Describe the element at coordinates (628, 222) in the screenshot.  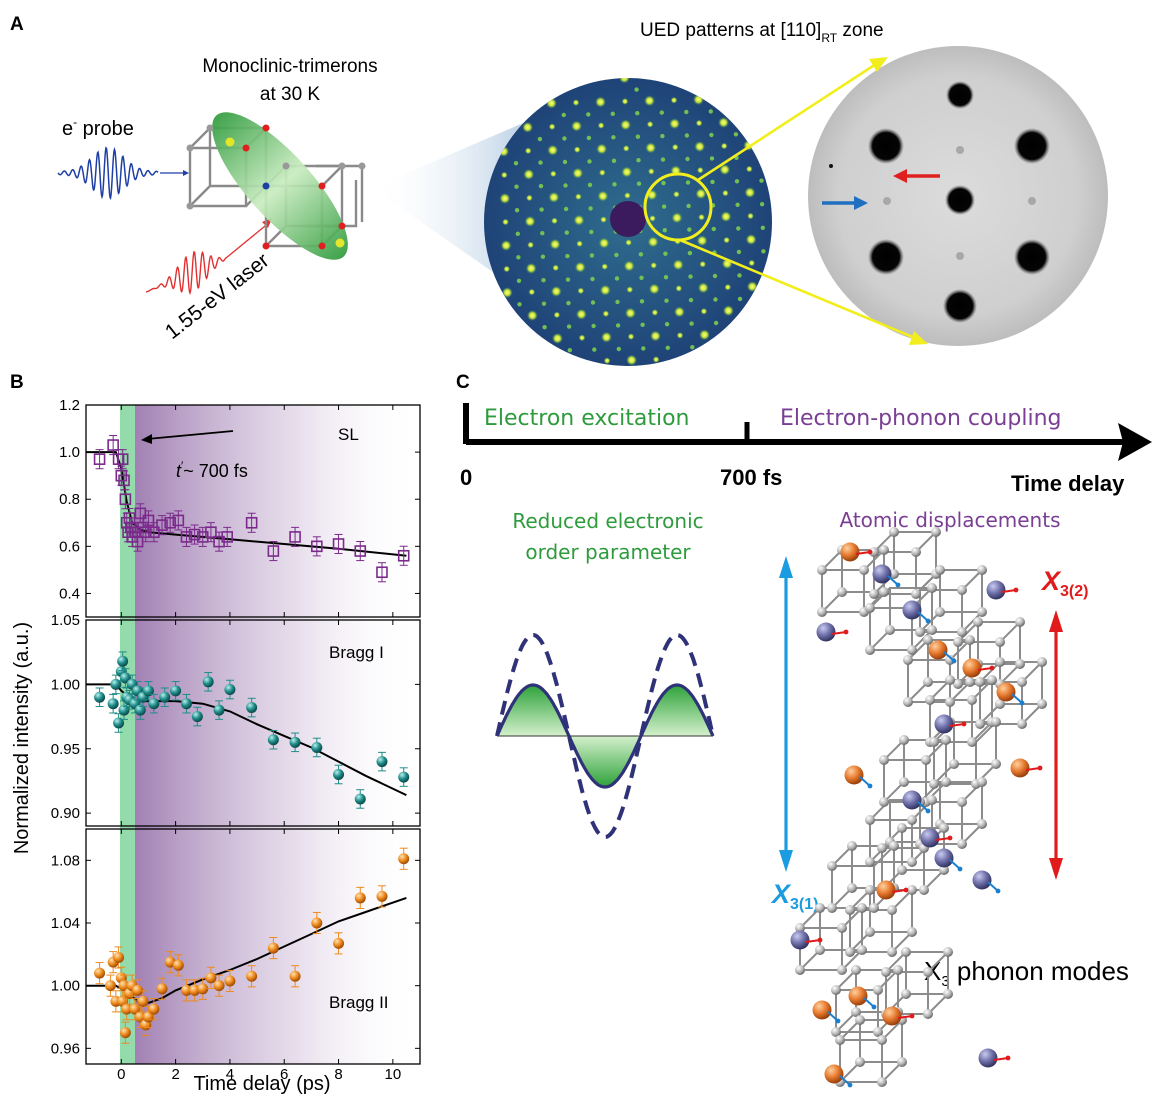
I see `ued-pattern` at that location.